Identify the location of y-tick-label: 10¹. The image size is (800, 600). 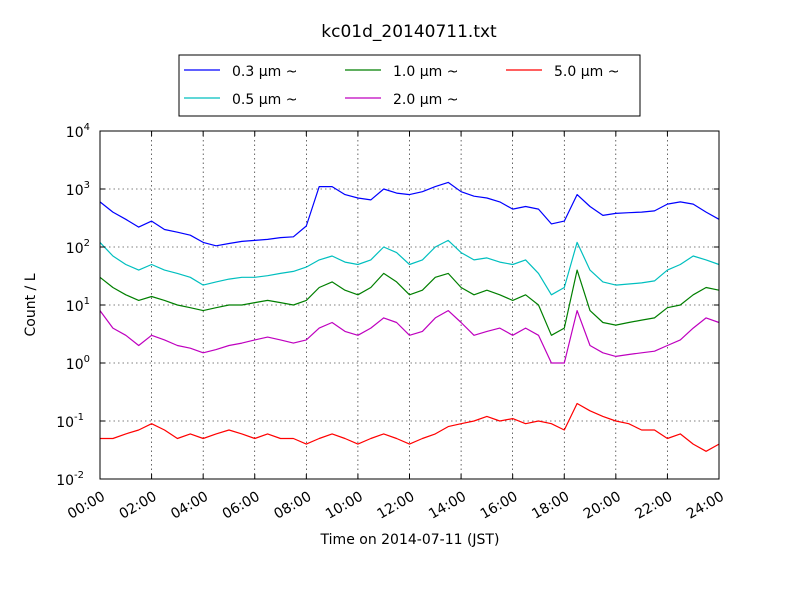
(78, 305).